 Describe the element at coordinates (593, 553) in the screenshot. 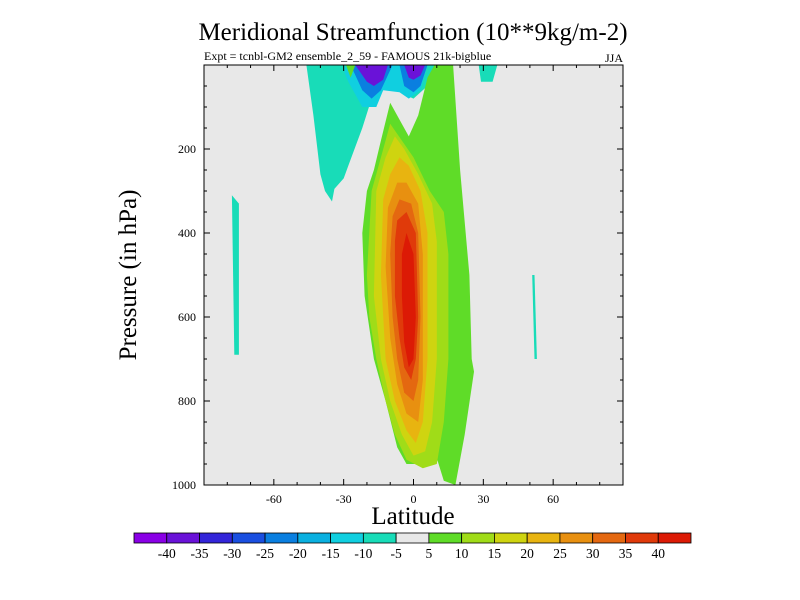

I see `colorbar-label: 30` at that location.